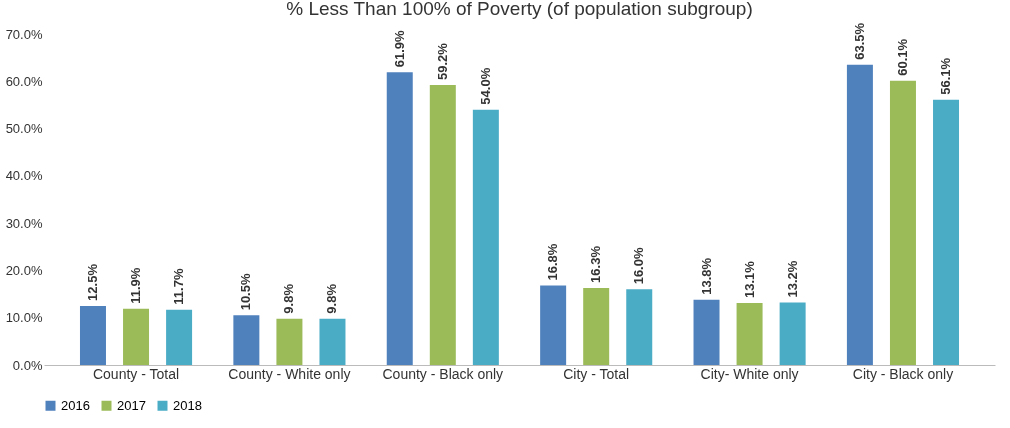 The width and height of the screenshot is (1010, 428). What do you see at coordinates (136, 373) in the screenshot?
I see `x-tick-label: County - Total` at bounding box center [136, 373].